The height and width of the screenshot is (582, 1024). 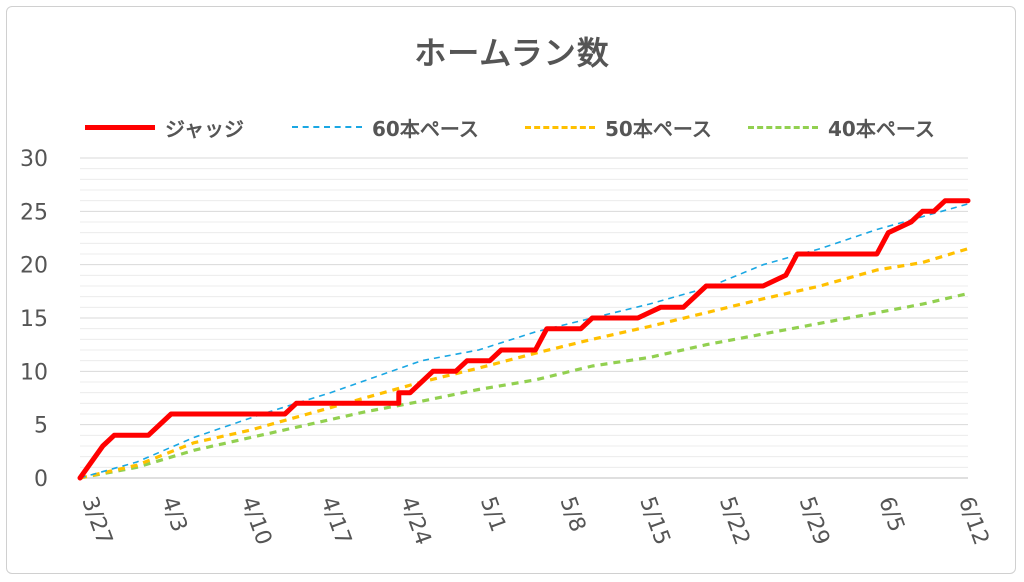 What do you see at coordinates (120, 127) in the screenshot?
I see `legend-swatch-judge` at bounding box center [120, 127].